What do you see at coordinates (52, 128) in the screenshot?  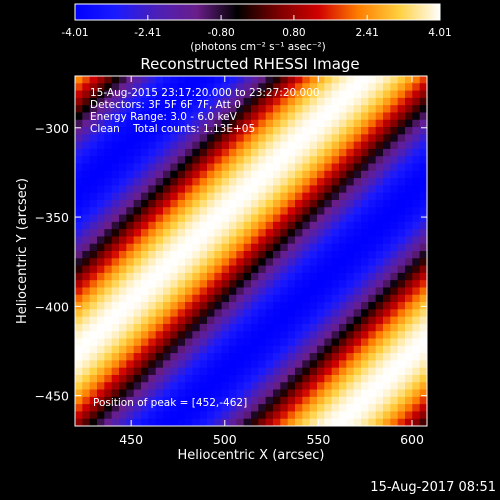 I see `y-tick-label: −300` at bounding box center [52, 128].